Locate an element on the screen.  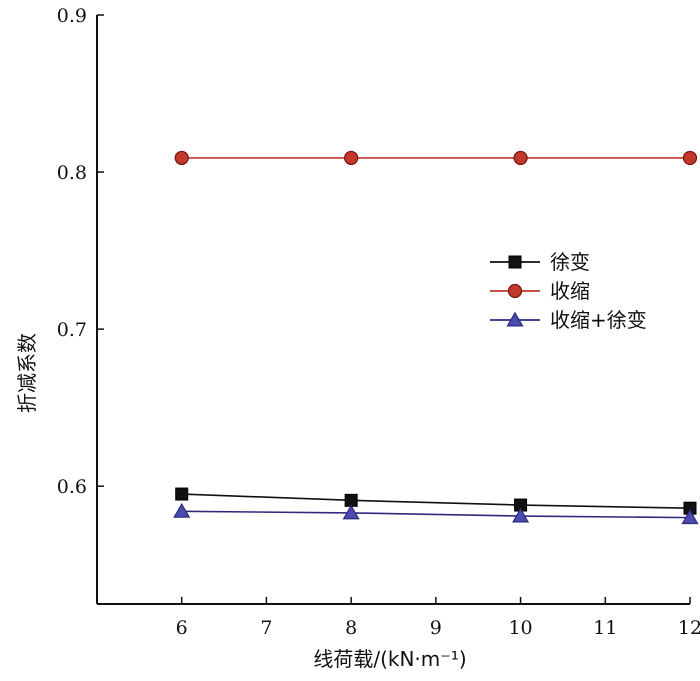
y-tick-label: 0.9 is located at coordinates (72, 16).